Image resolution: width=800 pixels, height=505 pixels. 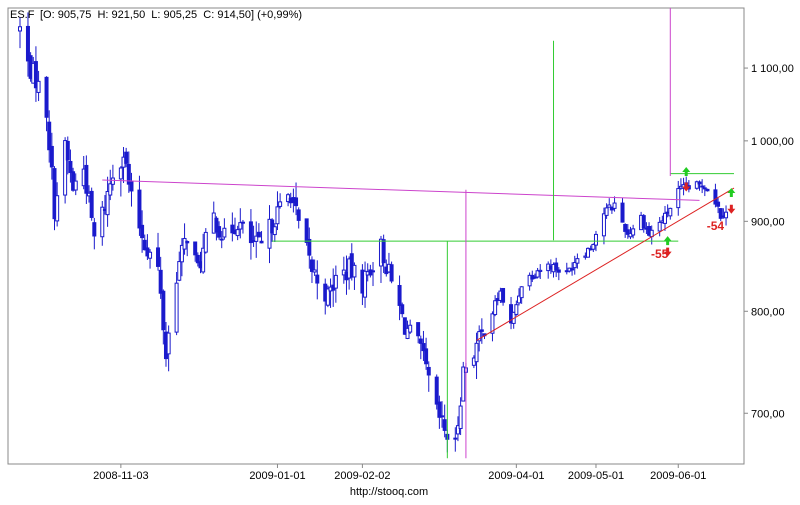 What do you see at coordinates (401, 190) in the screenshot?
I see `resistance-line` at bounding box center [401, 190].